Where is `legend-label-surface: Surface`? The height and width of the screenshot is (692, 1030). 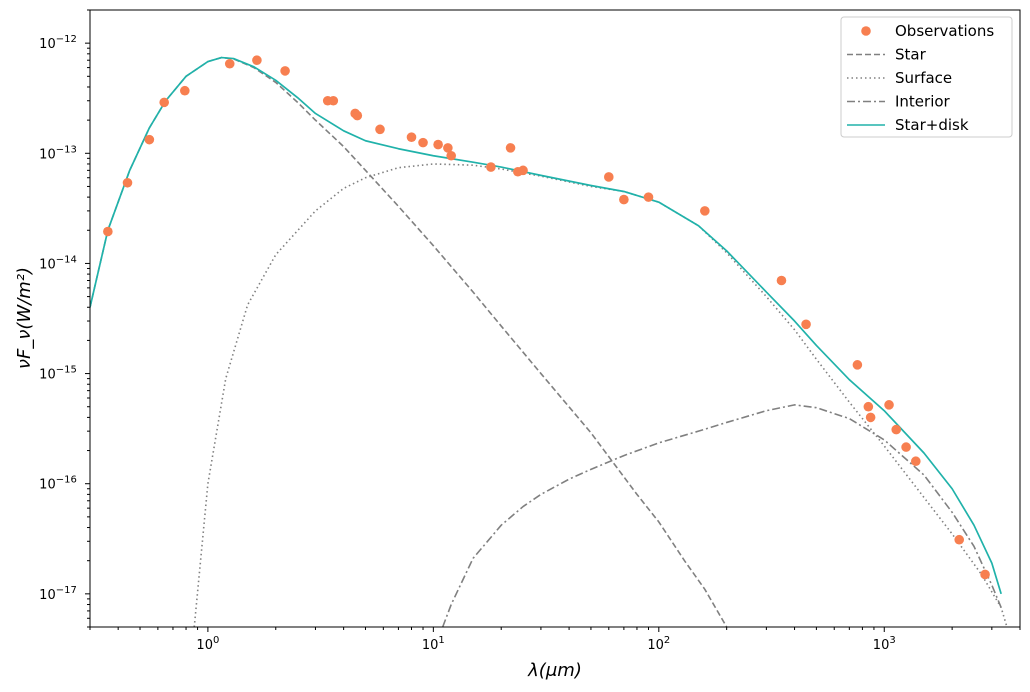 legend-label-surface: Surface is located at coordinates (923, 78).